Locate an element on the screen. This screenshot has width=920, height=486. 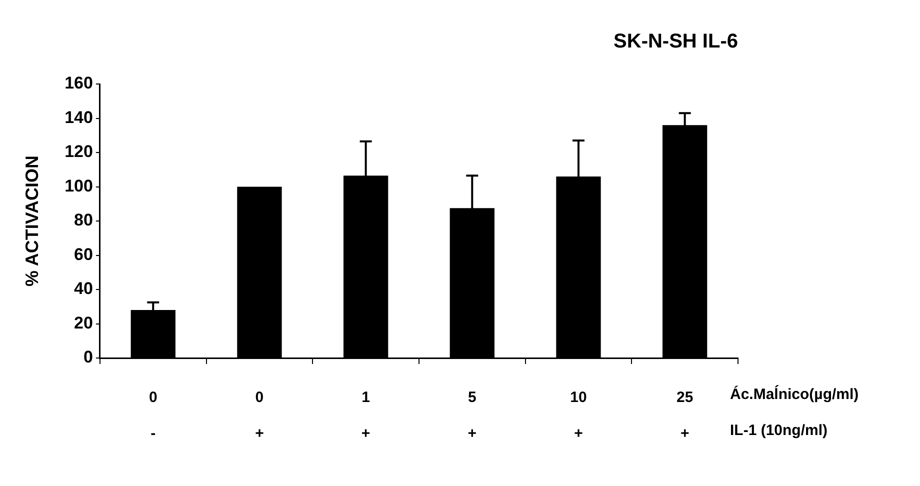
y-tick-label: 120 is located at coordinates (78, 152).